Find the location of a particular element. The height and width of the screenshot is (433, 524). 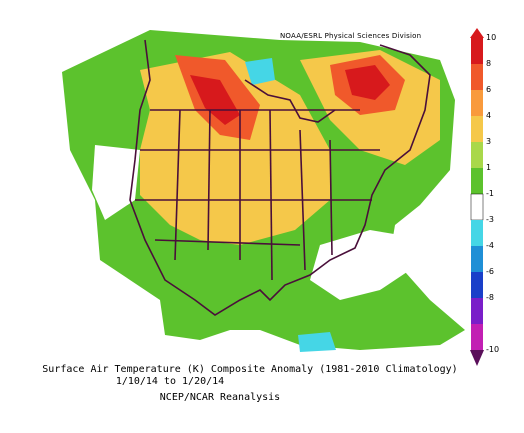

colorbar-tick: 1 is located at coordinates (489, 167).